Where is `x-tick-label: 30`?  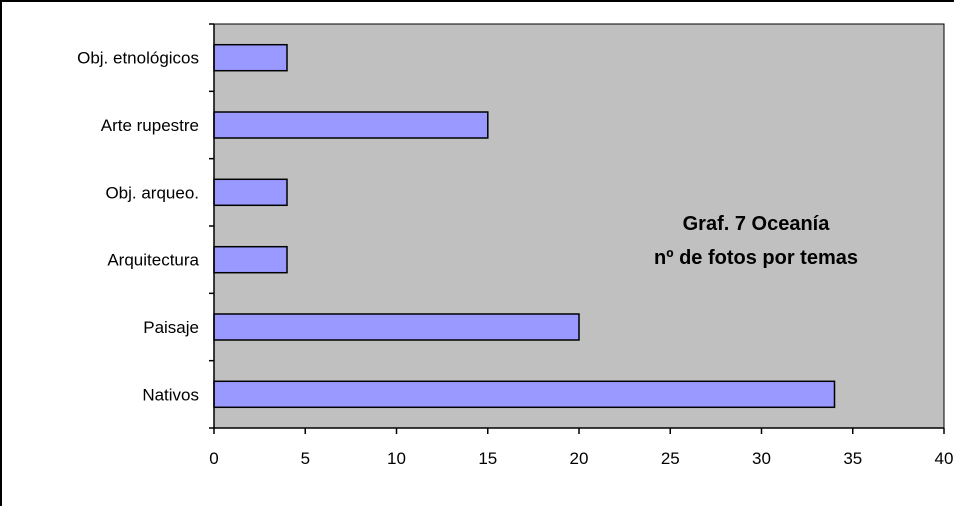 x-tick-label: 30 is located at coordinates (761, 458).